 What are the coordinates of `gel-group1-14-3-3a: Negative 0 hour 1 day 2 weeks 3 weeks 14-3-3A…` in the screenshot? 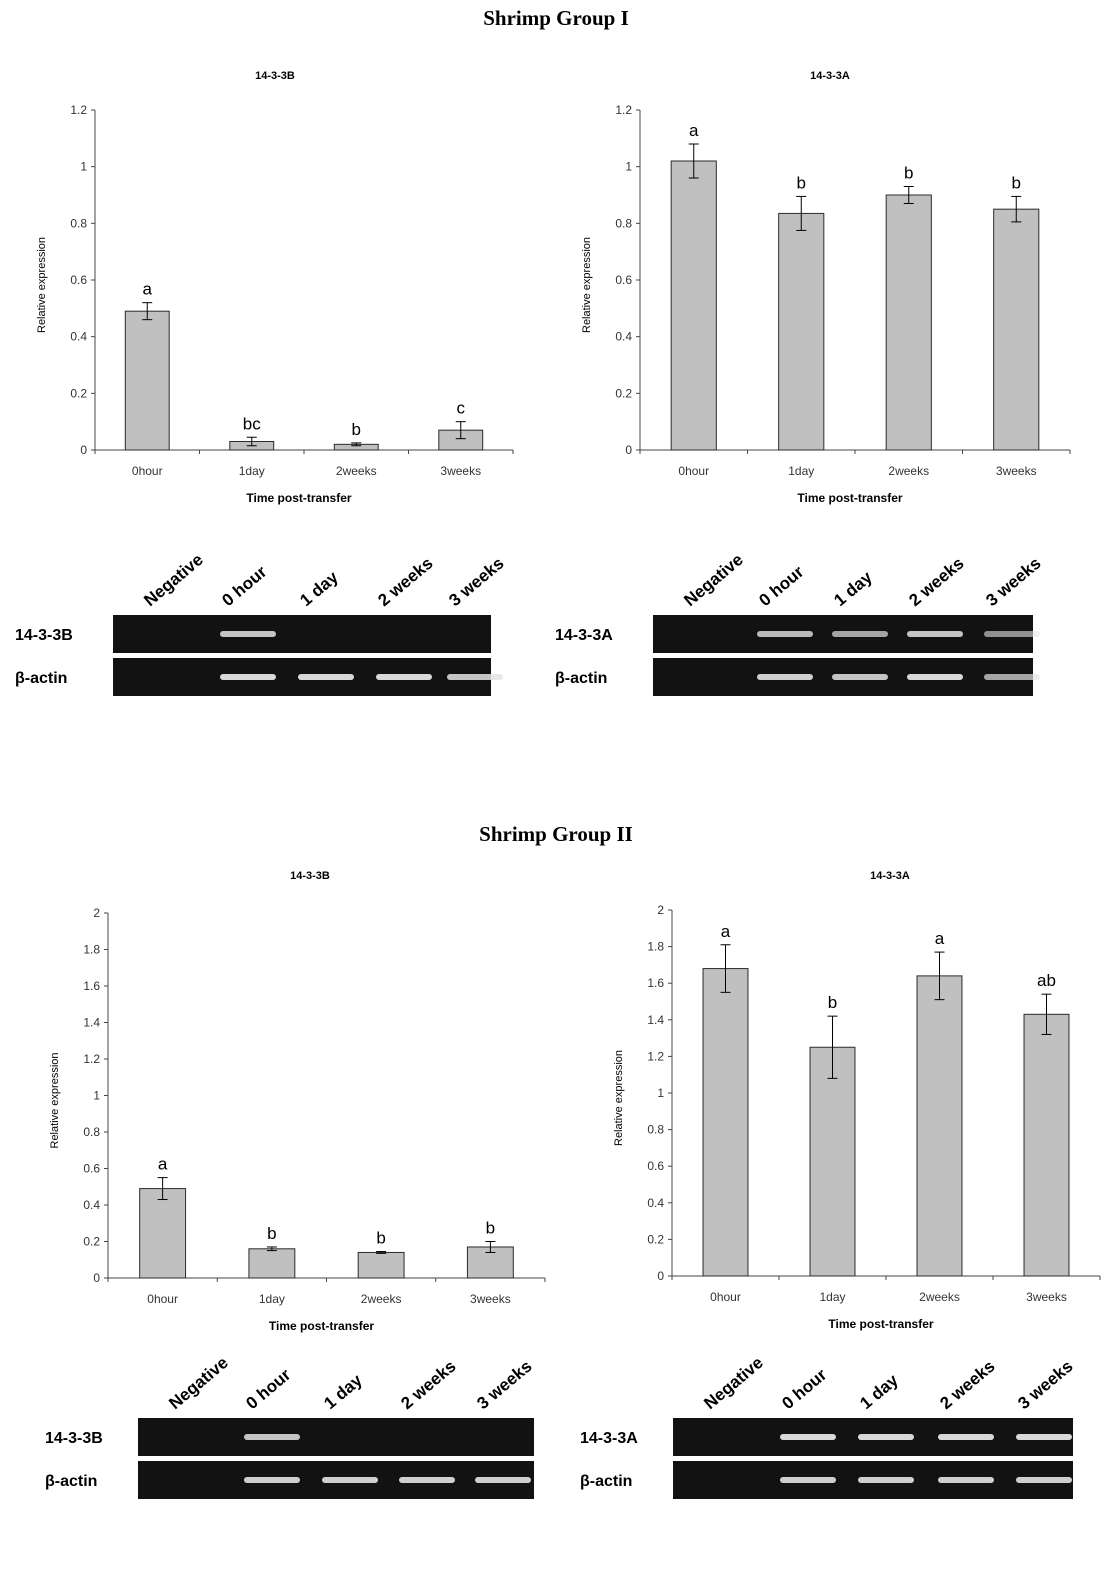 It's located at (800, 623).